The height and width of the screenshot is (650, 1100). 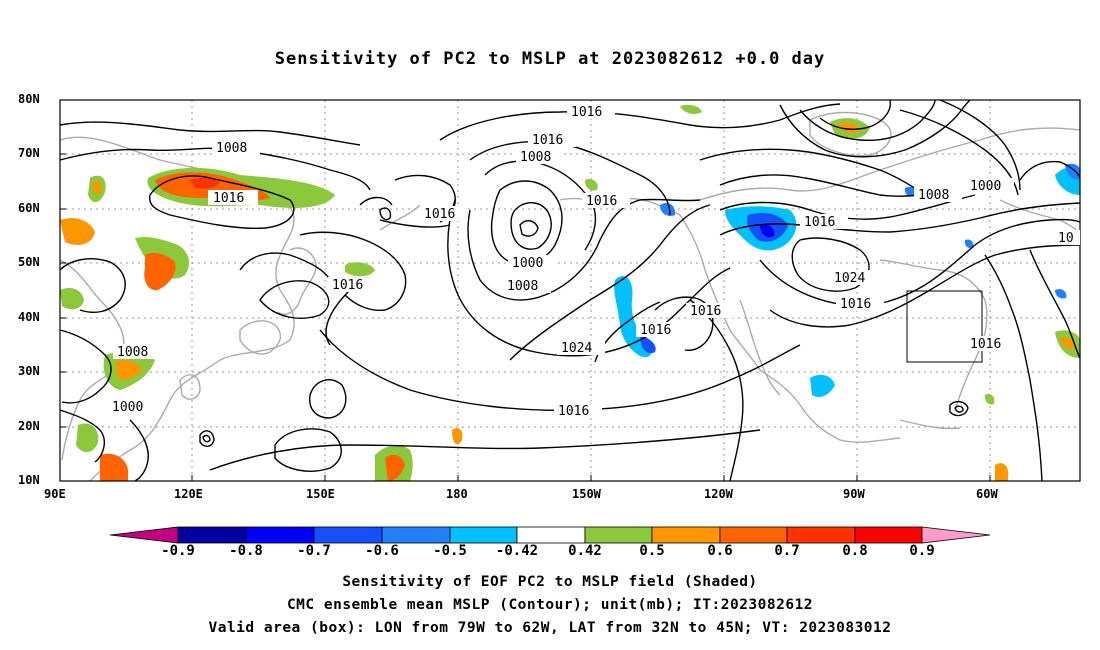 I want to click on lon-label: 150E, so click(x=320, y=494).